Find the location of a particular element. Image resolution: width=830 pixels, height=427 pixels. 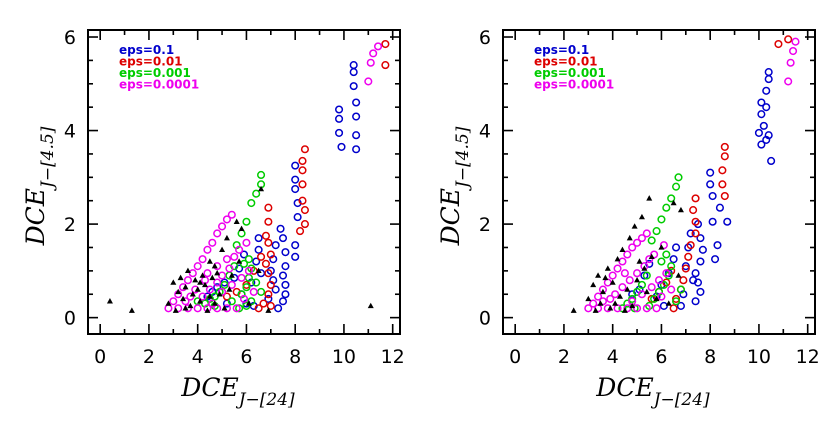

legend-entry: eps=0.1 is located at coordinates (561, 50).